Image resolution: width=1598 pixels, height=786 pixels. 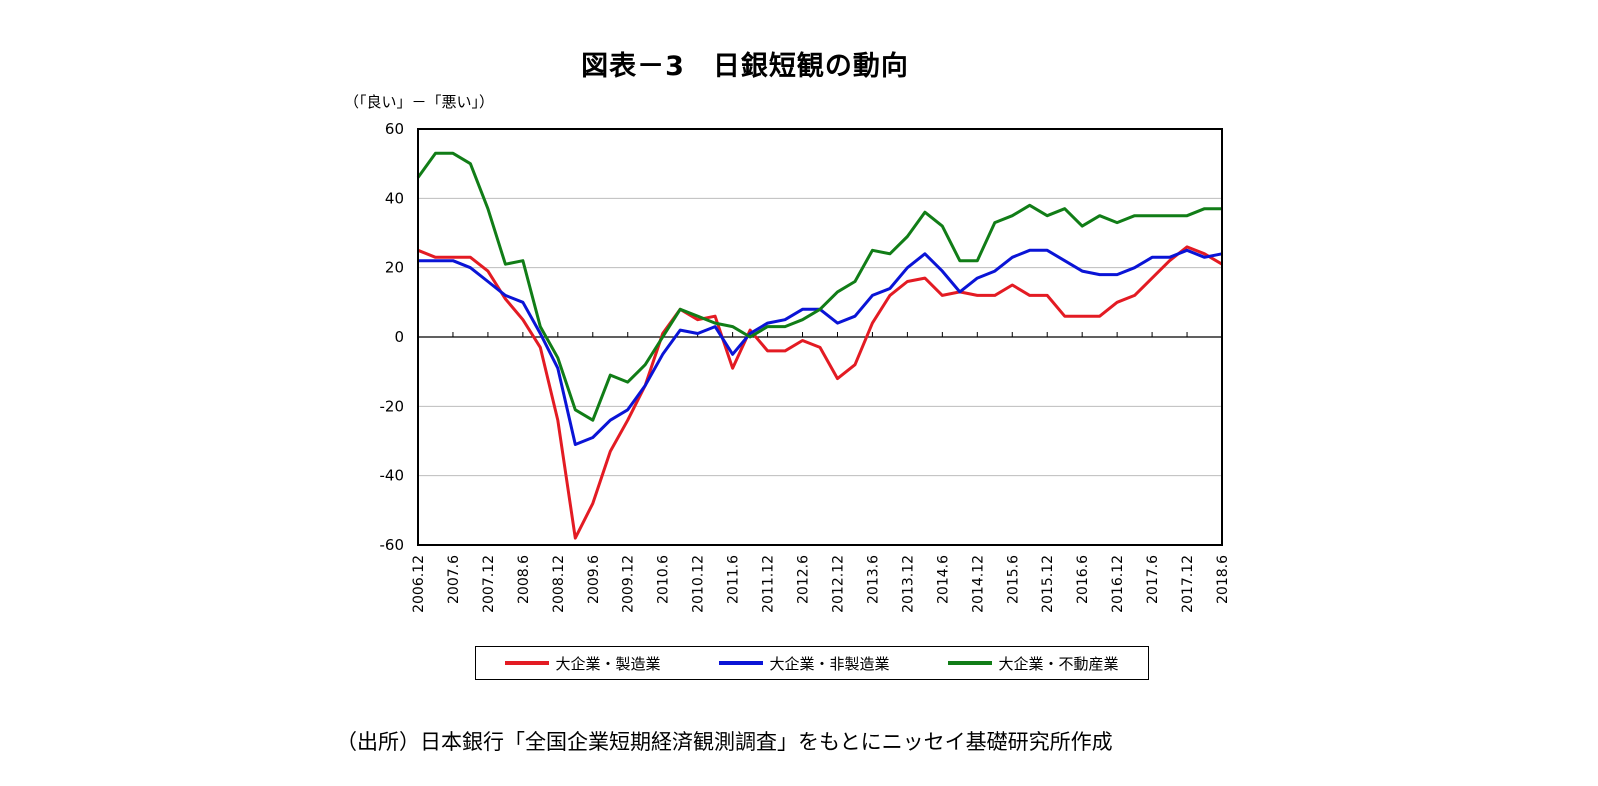 What do you see at coordinates (527, 663) in the screenshot?
I see `legend-swatch-manufacturing` at bounding box center [527, 663].